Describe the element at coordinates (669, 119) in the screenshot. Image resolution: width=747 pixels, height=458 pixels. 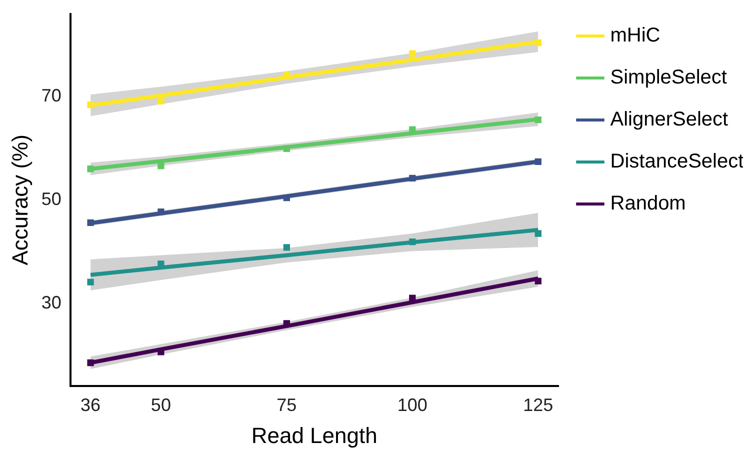
I see `legend-label: AlignerSelect` at that location.